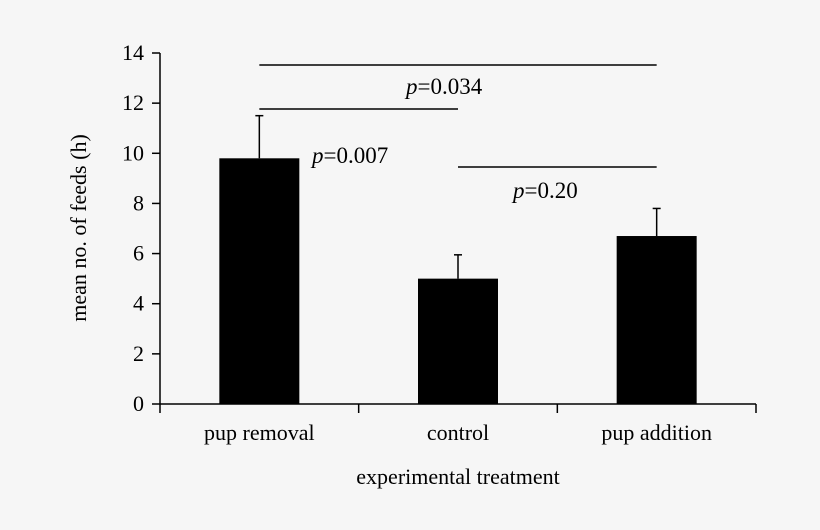 The height and width of the screenshot is (530, 820). Describe the element at coordinates (457, 476) in the screenshot. I see `x-axis-label: experimental treatment` at that location.